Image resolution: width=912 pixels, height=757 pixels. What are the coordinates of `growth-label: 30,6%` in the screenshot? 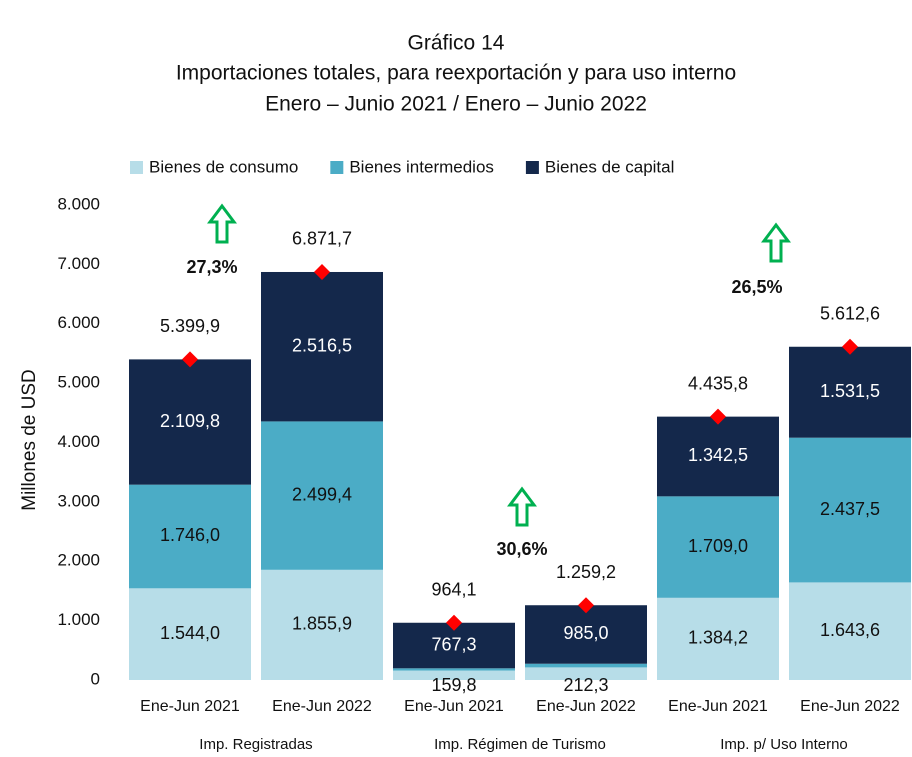 It's located at (521, 549).